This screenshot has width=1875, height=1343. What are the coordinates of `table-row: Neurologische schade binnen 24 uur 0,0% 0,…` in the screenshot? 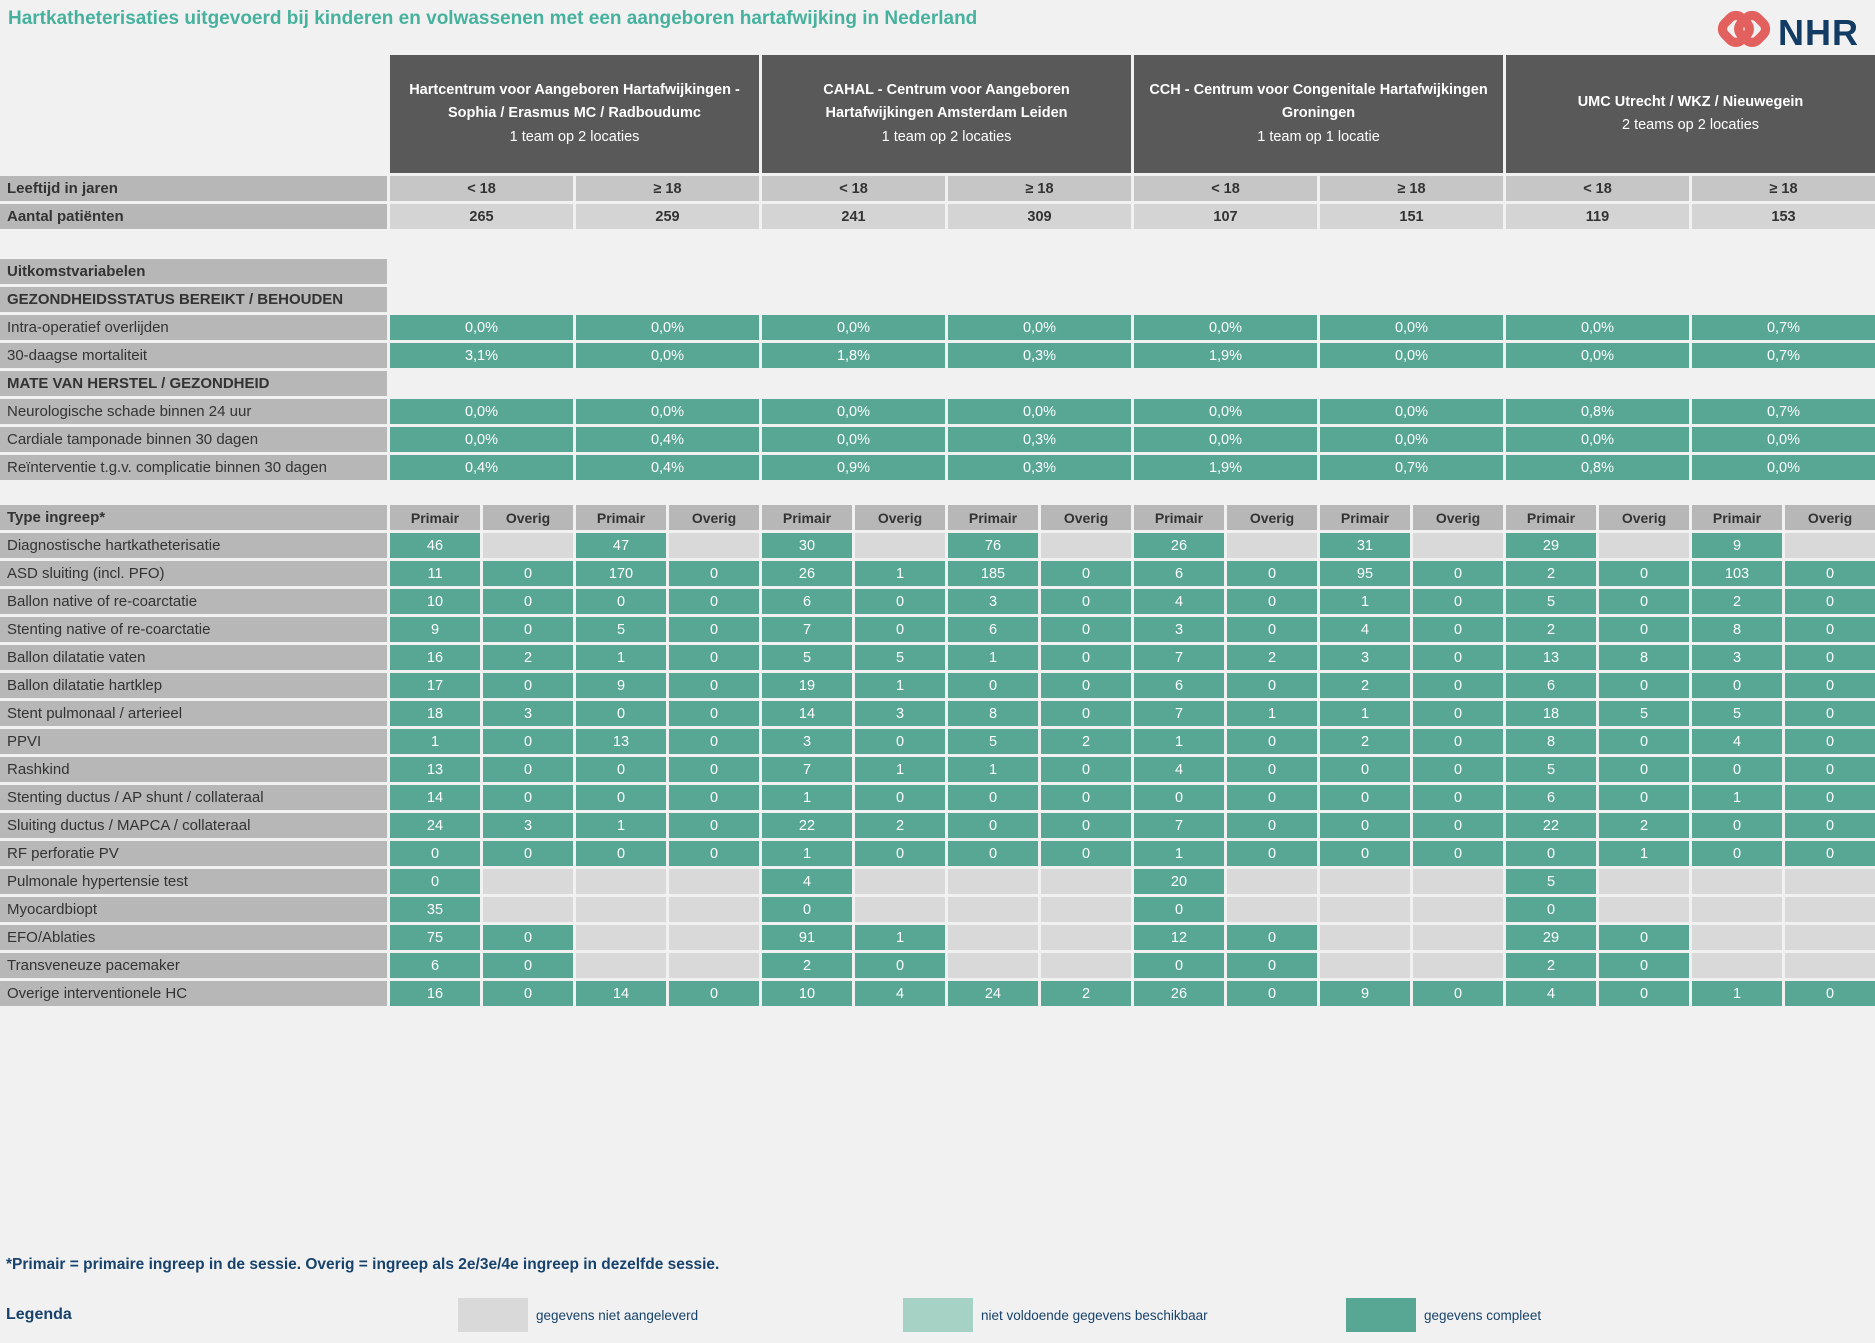 It's located at (937, 411).